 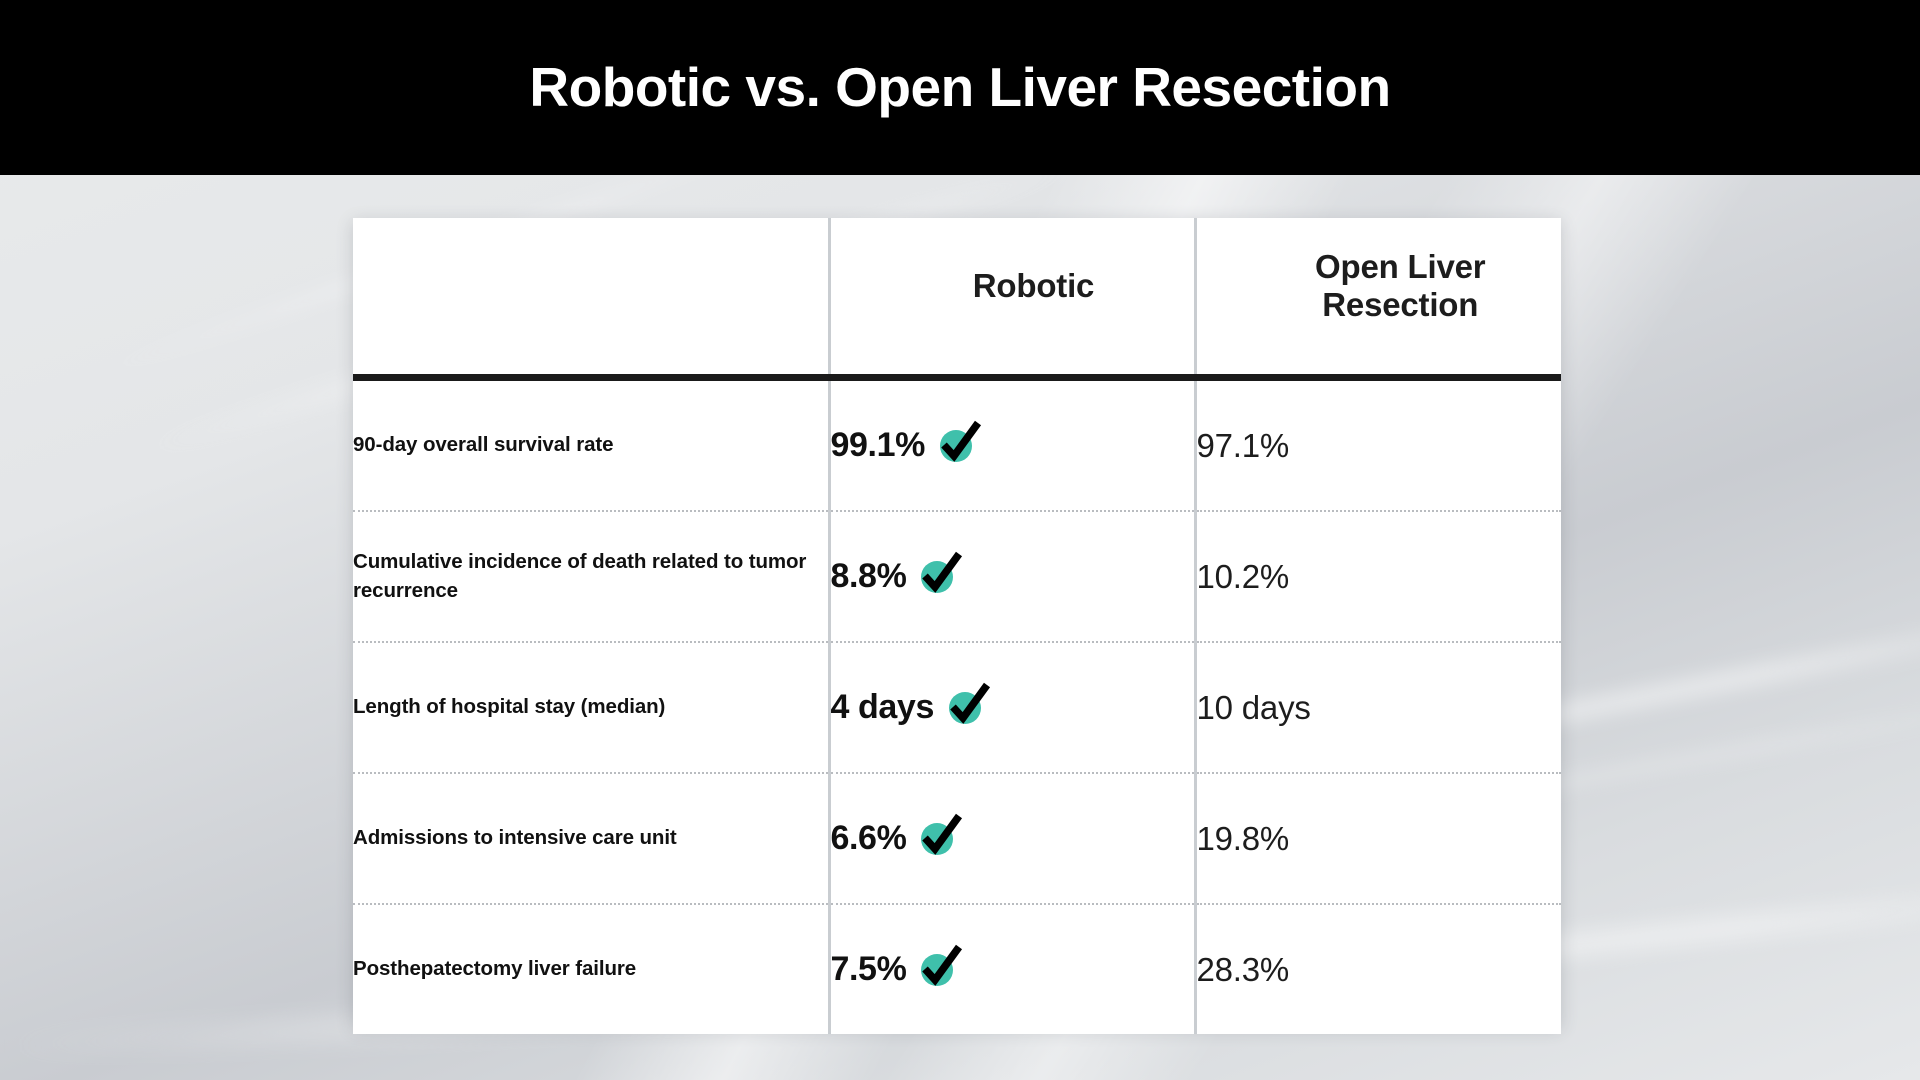 What do you see at coordinates (868, 838) in the screenshot?
I see `row-robotic-value: 6.6%` at bounding box center [868, 838].